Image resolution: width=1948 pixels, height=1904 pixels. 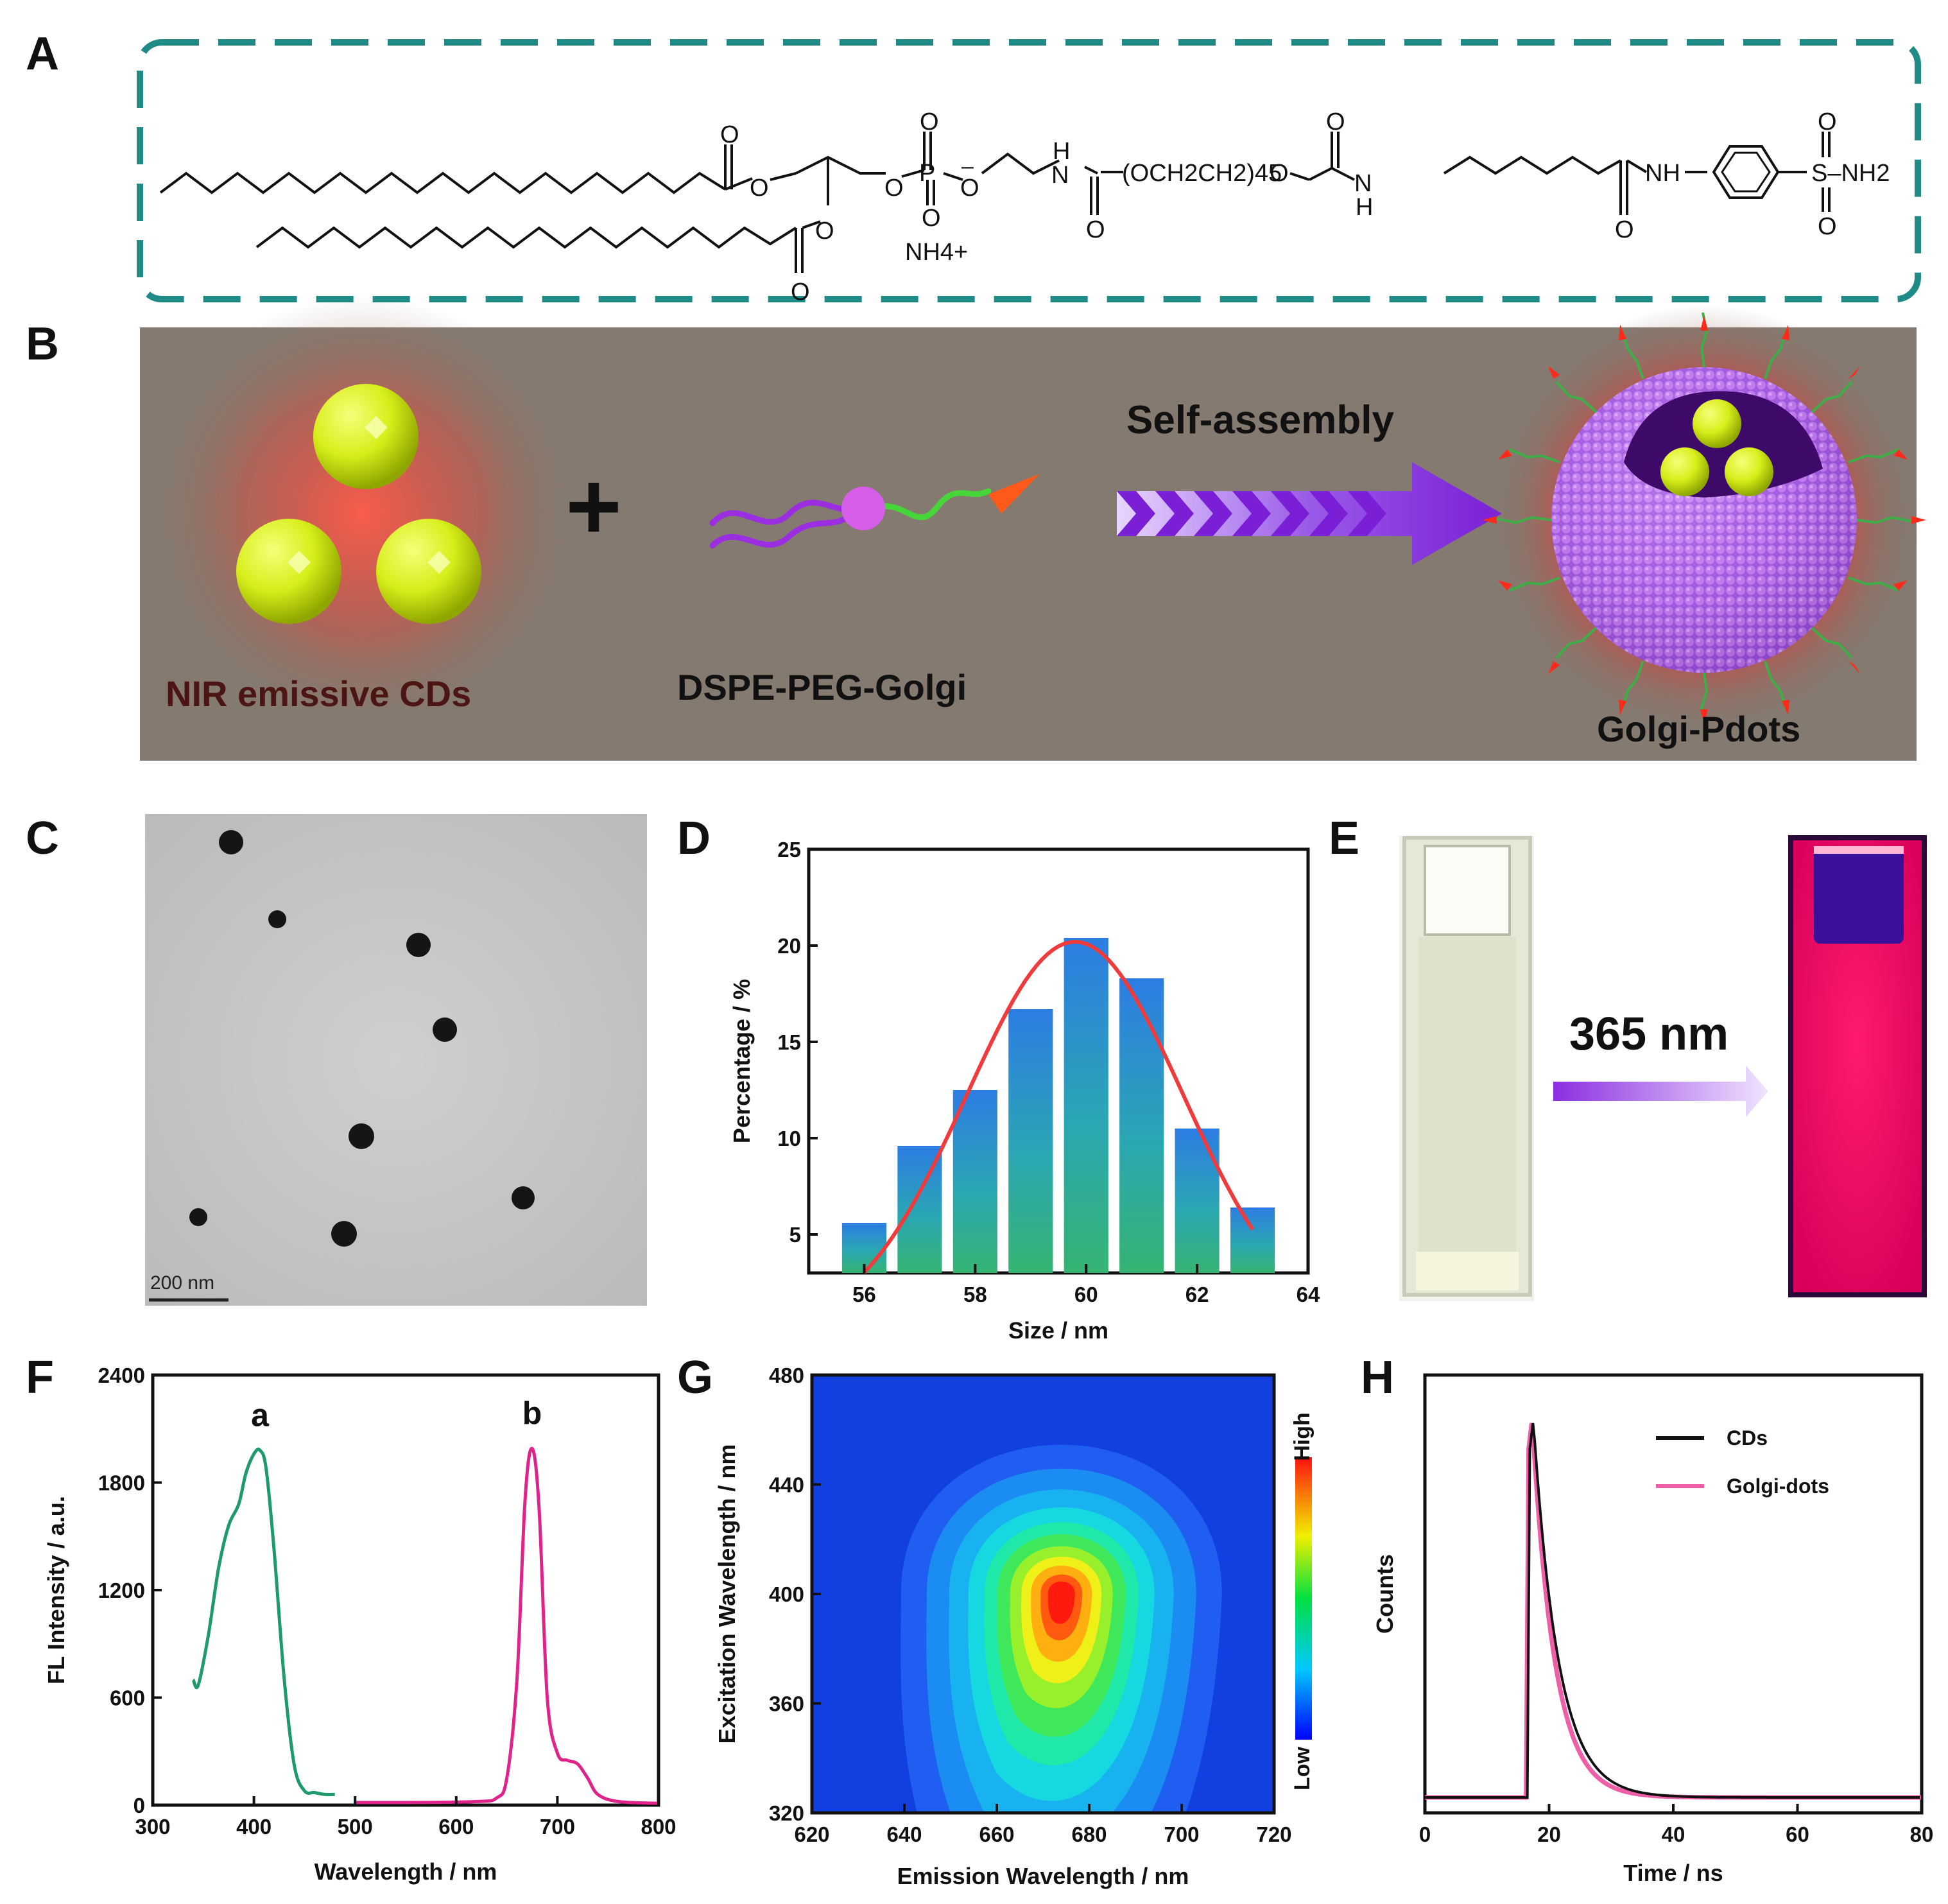 I want to click on plus-sign: +, so click(x=593, y=506).